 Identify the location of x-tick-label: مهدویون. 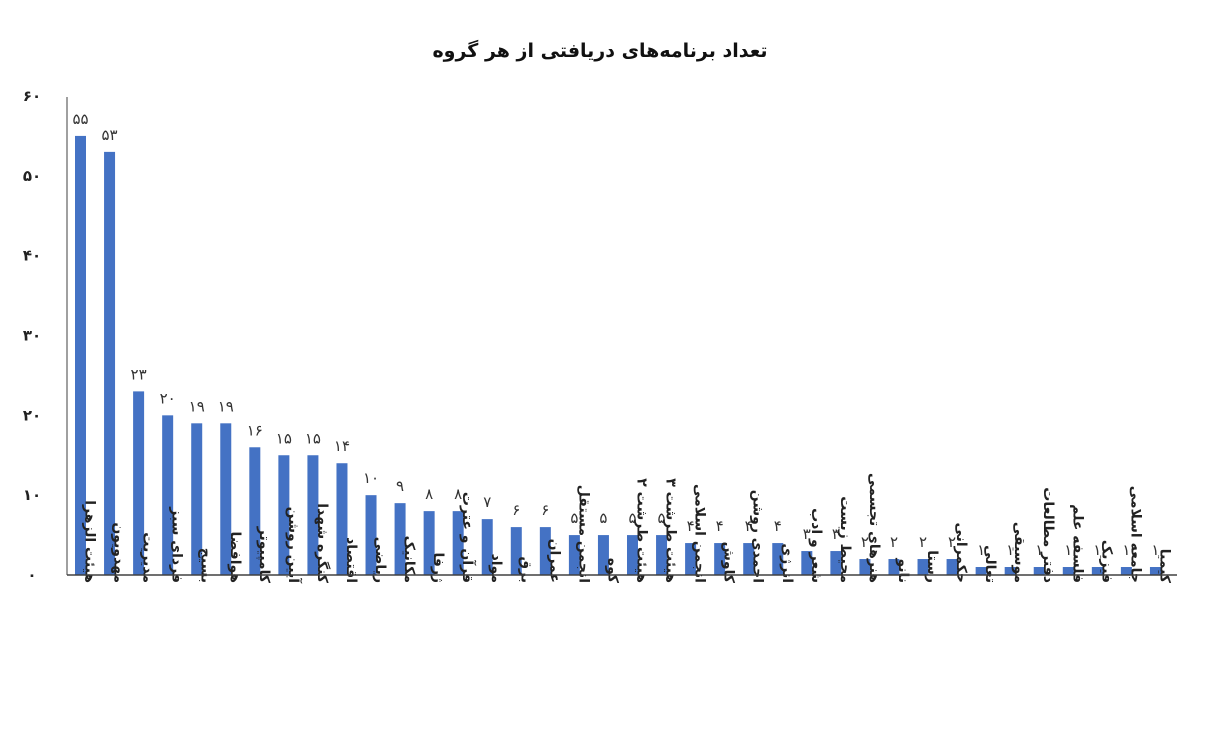
(119, 552).